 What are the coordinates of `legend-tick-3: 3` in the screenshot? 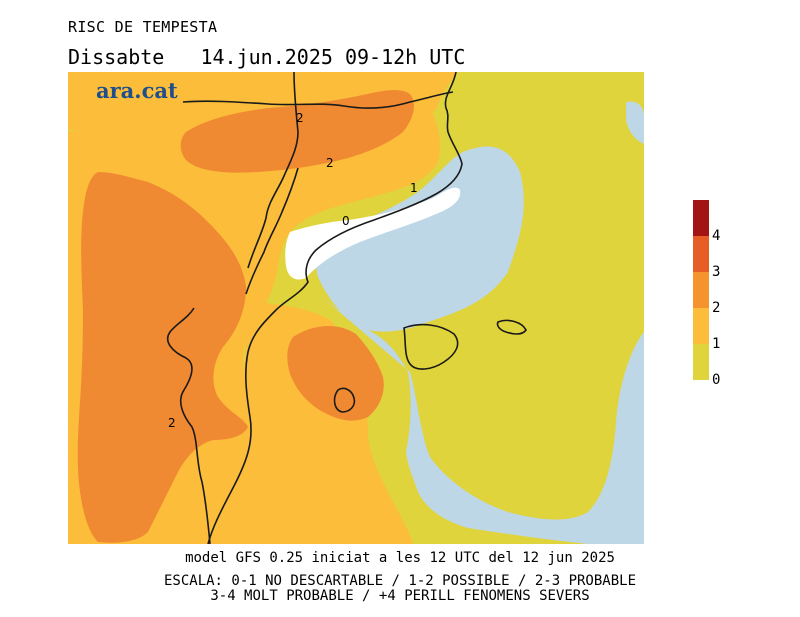 It's located at (716, 272).